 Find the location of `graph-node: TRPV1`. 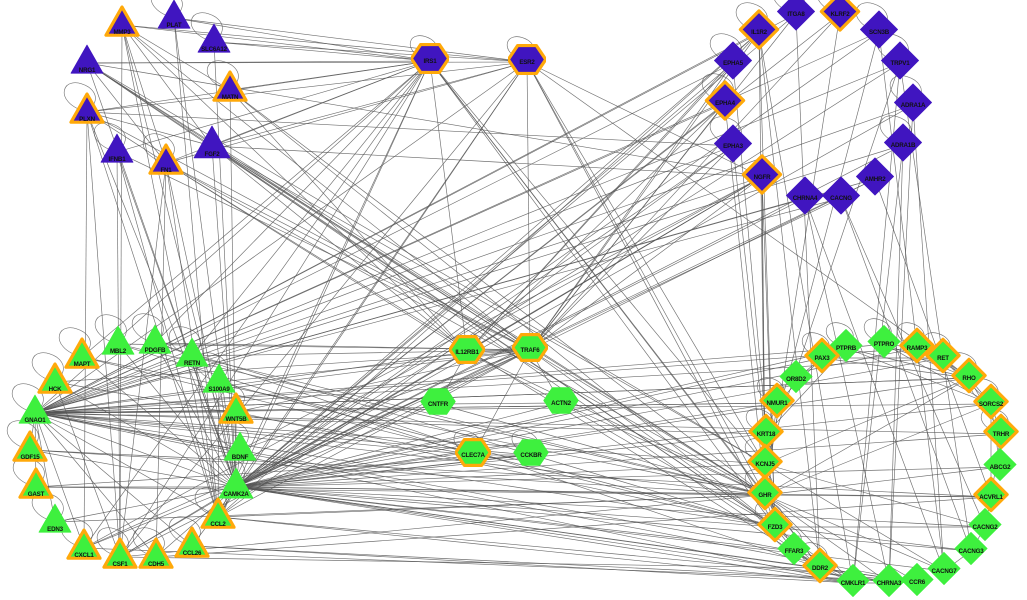

graph-node: TRPV1 is located at coordinates (900, 63).